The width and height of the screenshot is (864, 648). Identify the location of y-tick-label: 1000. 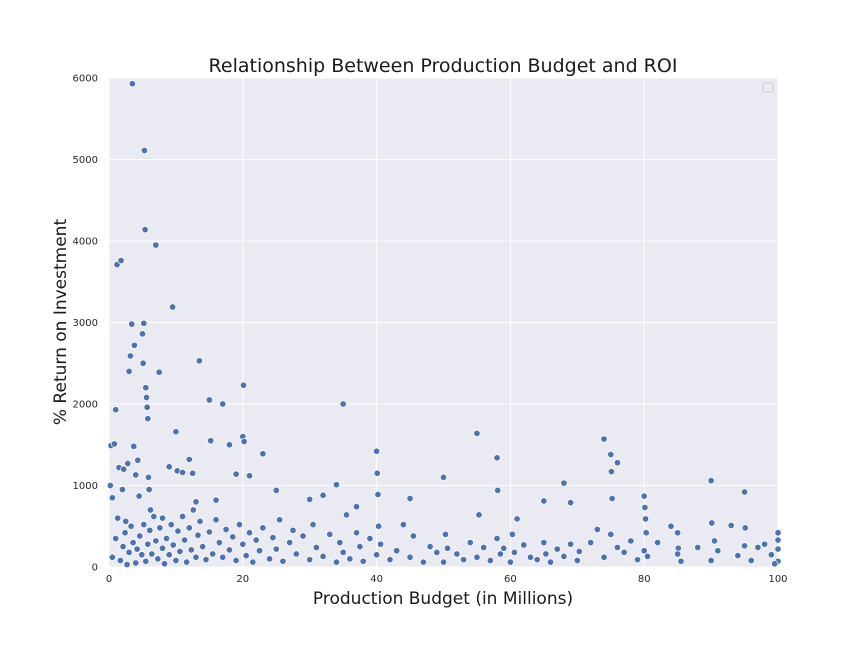
(85, 486).